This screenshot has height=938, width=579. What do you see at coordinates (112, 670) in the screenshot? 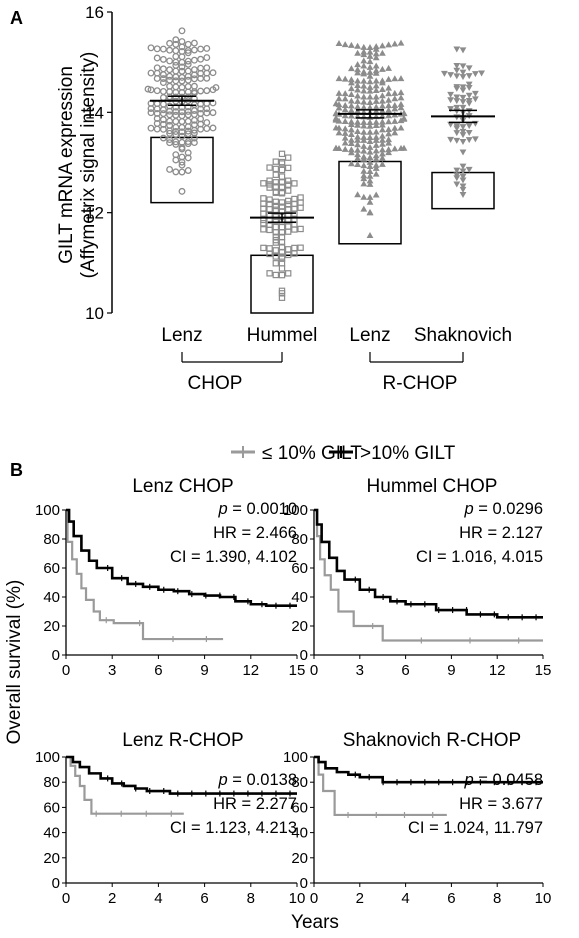
I see `km-xtick-label: 3` at bounding box center [112, 670].